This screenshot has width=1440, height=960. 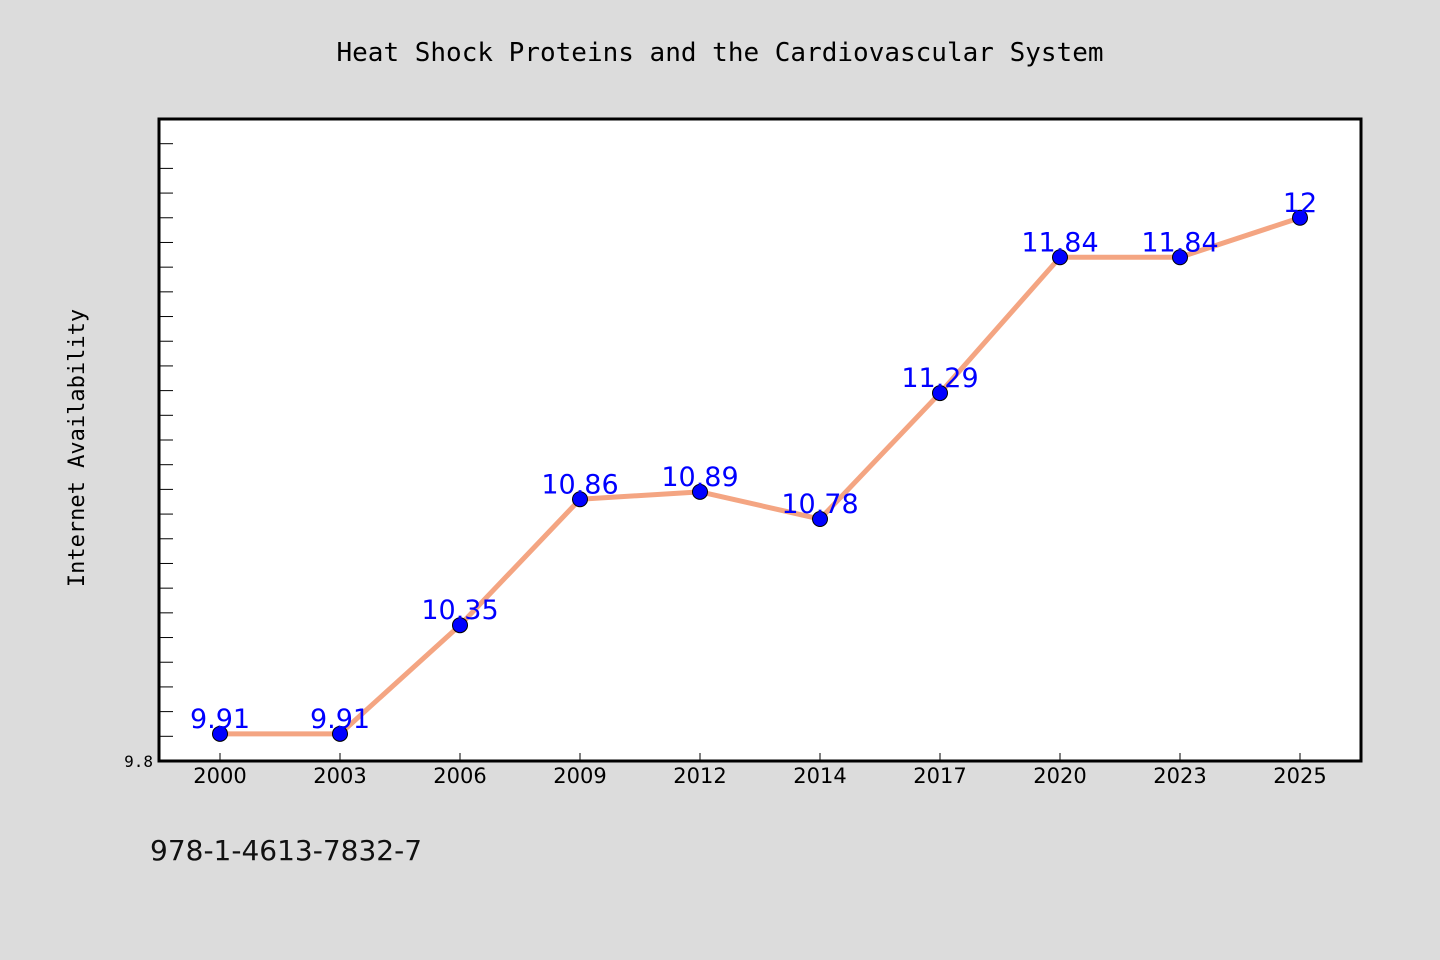 What do you see at coordinates (339, 776) in the screenshot?
I see `x-tick-label: 2003` at bounding box center [339, 776].